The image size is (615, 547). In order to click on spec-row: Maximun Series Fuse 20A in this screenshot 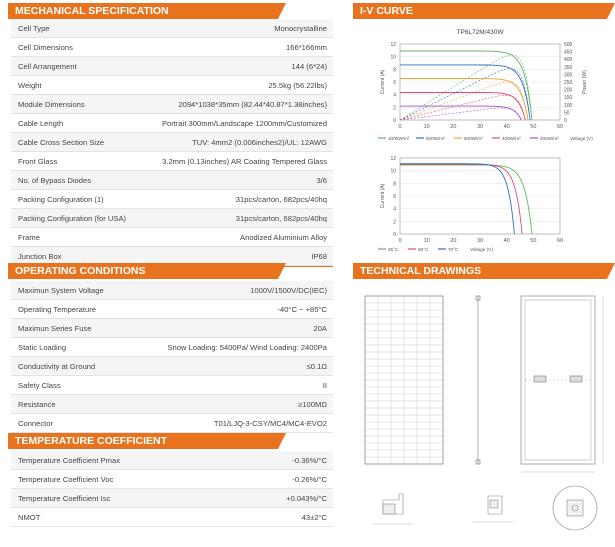, I will do `click(172, 328)`.